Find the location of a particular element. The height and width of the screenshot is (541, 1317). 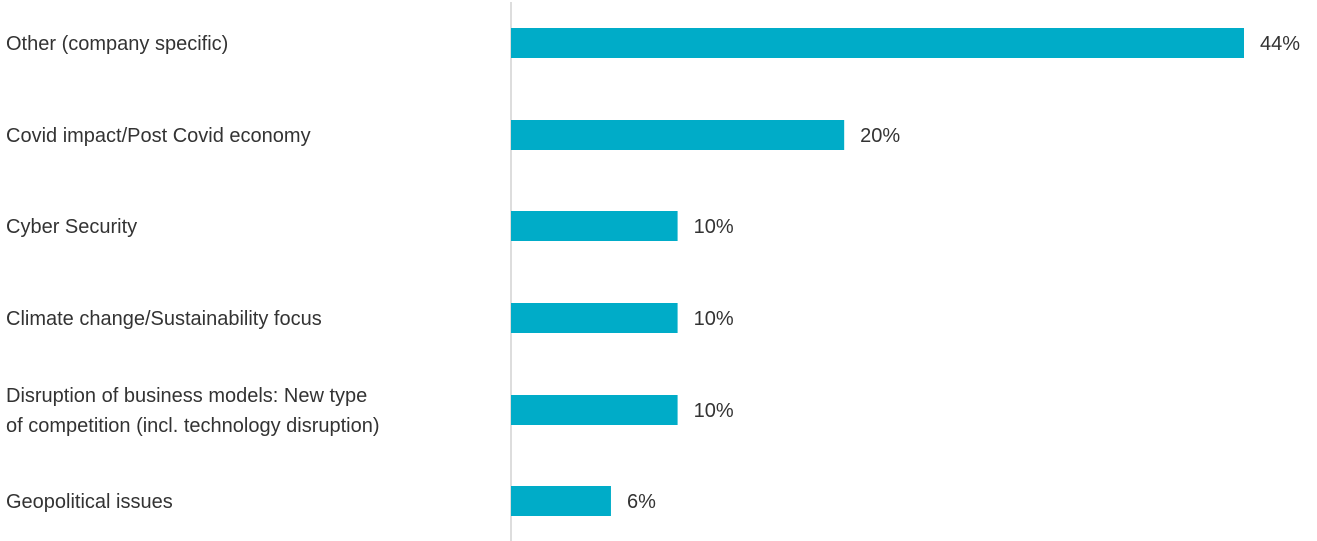

value-label-5: 6% is located at coordinates (641, 502).